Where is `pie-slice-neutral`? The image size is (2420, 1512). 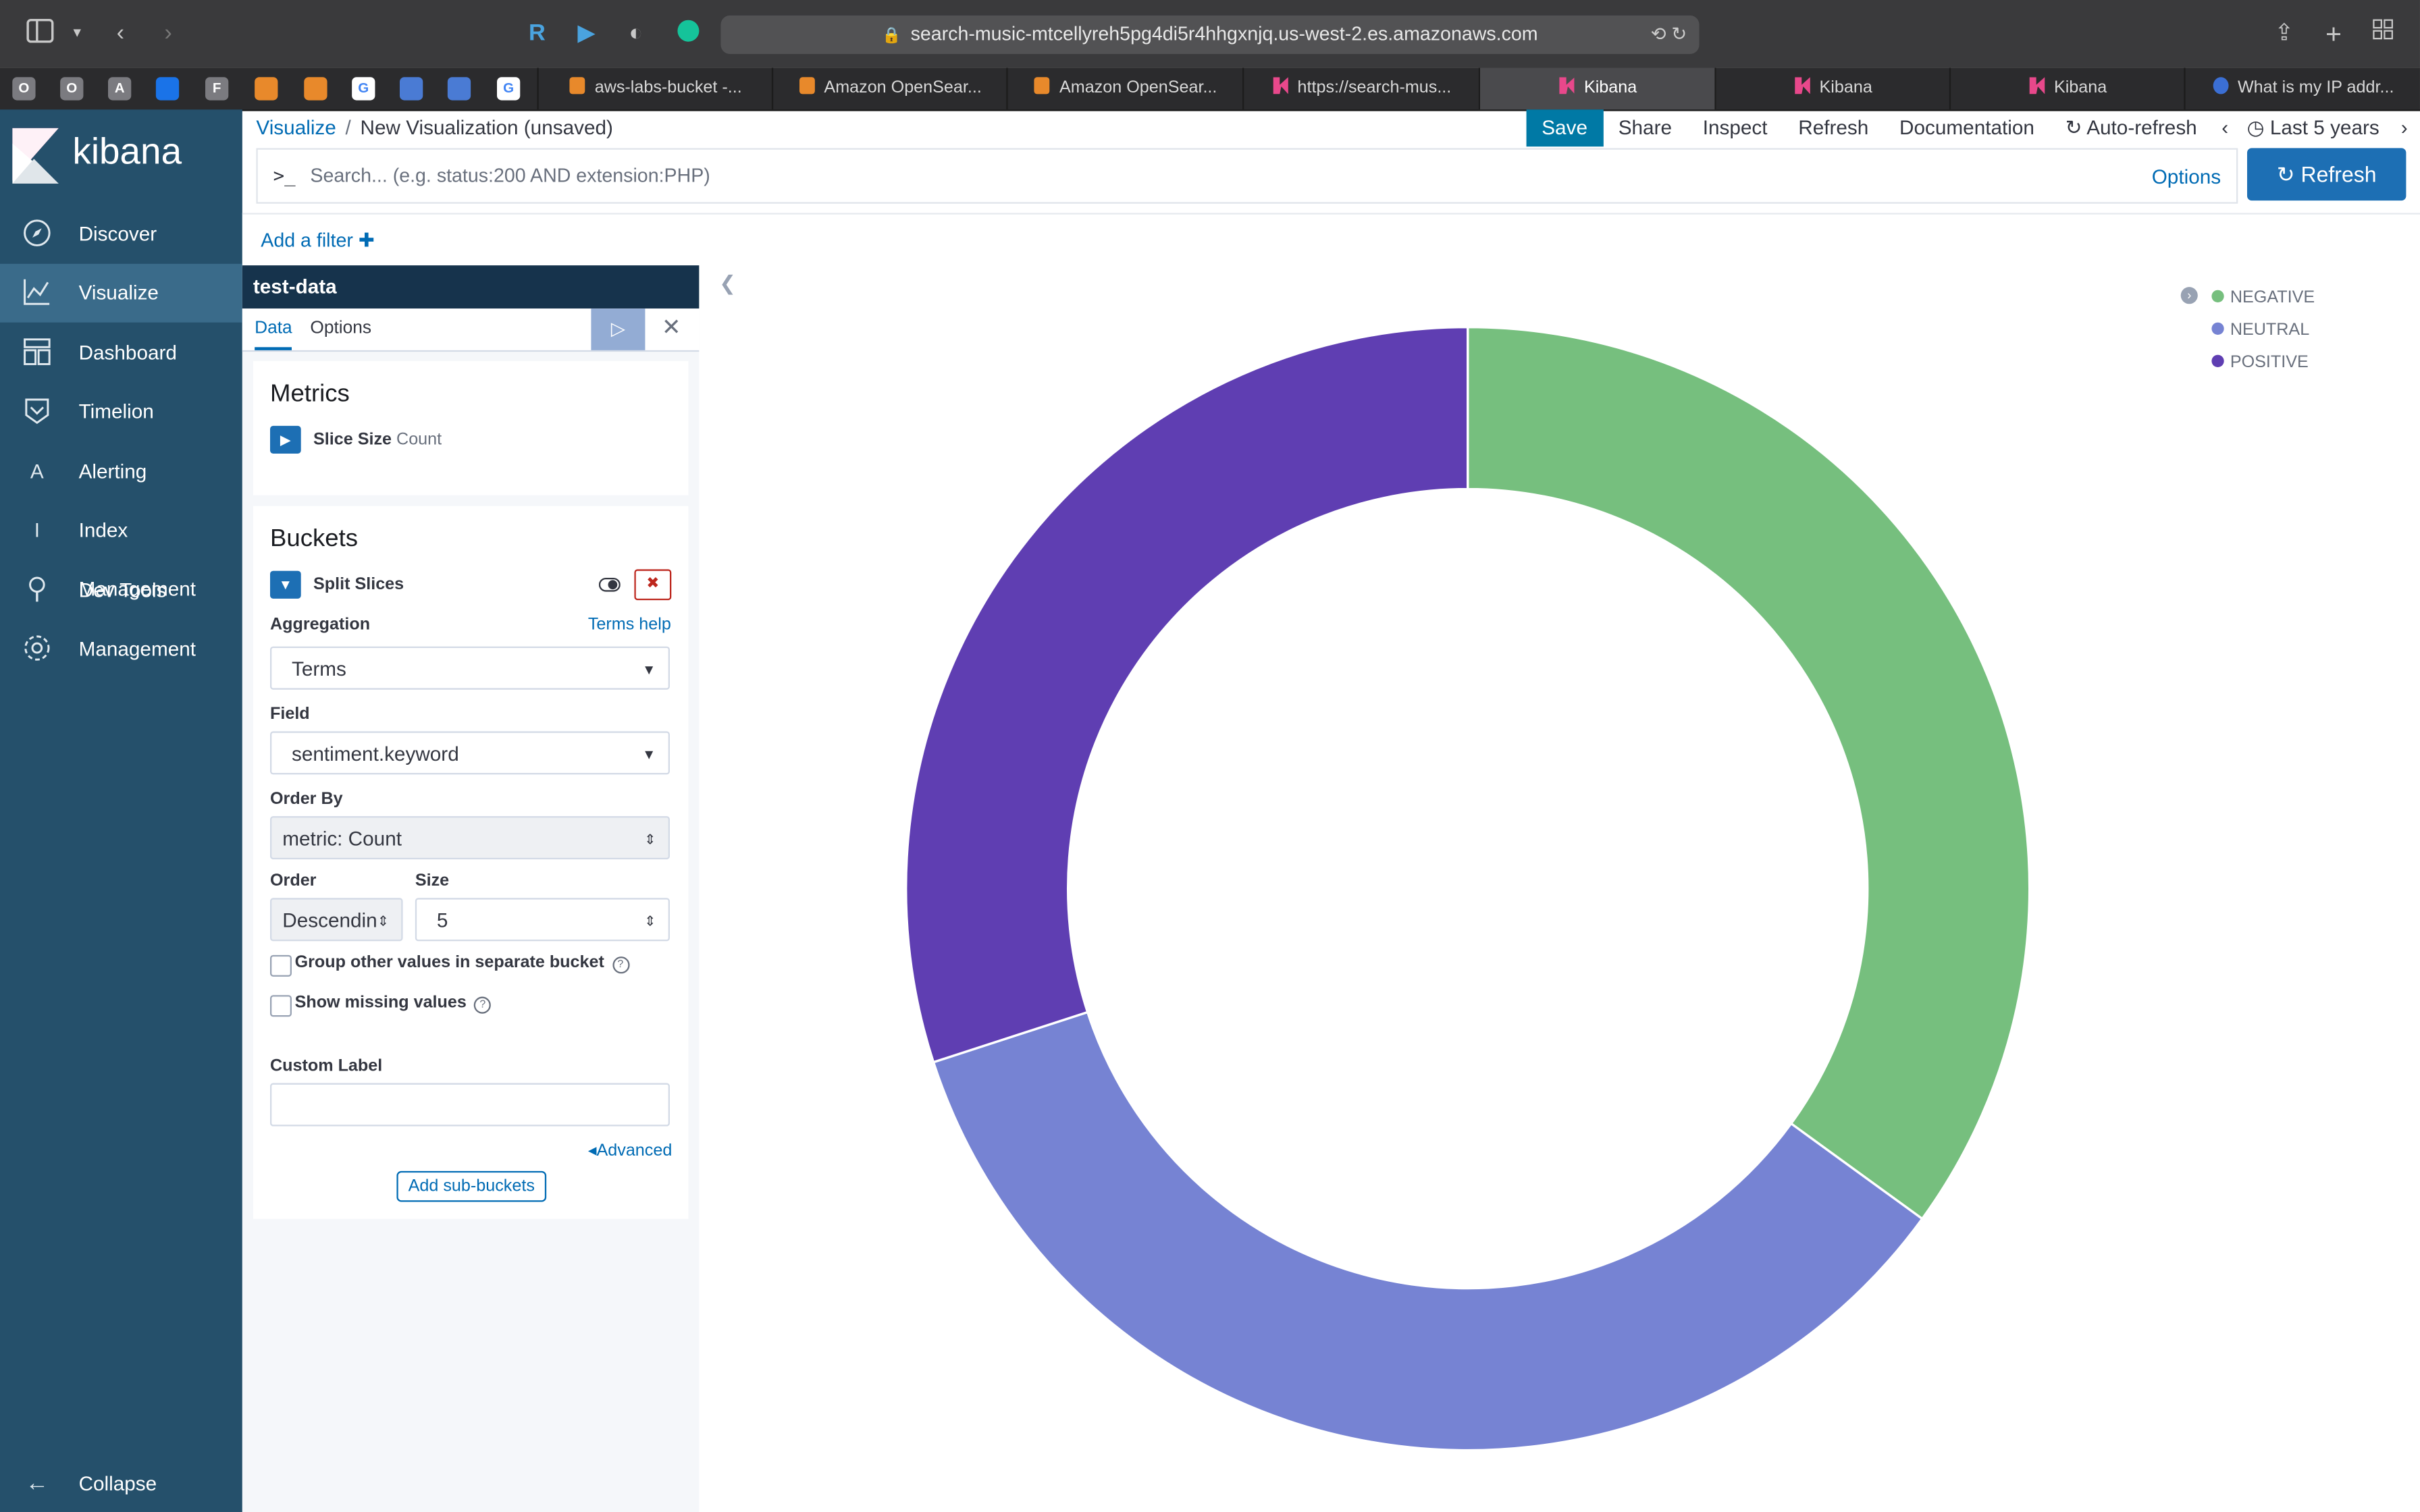 pie-slice-neutral is located at coordinates (1428, 1231).